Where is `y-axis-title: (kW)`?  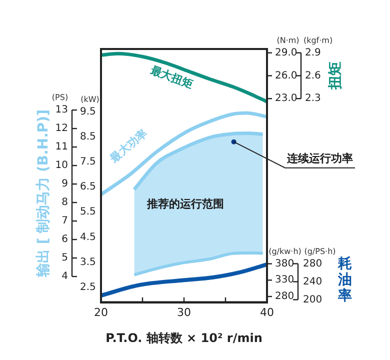
y-axis-title: (kW) is located at coordinates (90, 99).